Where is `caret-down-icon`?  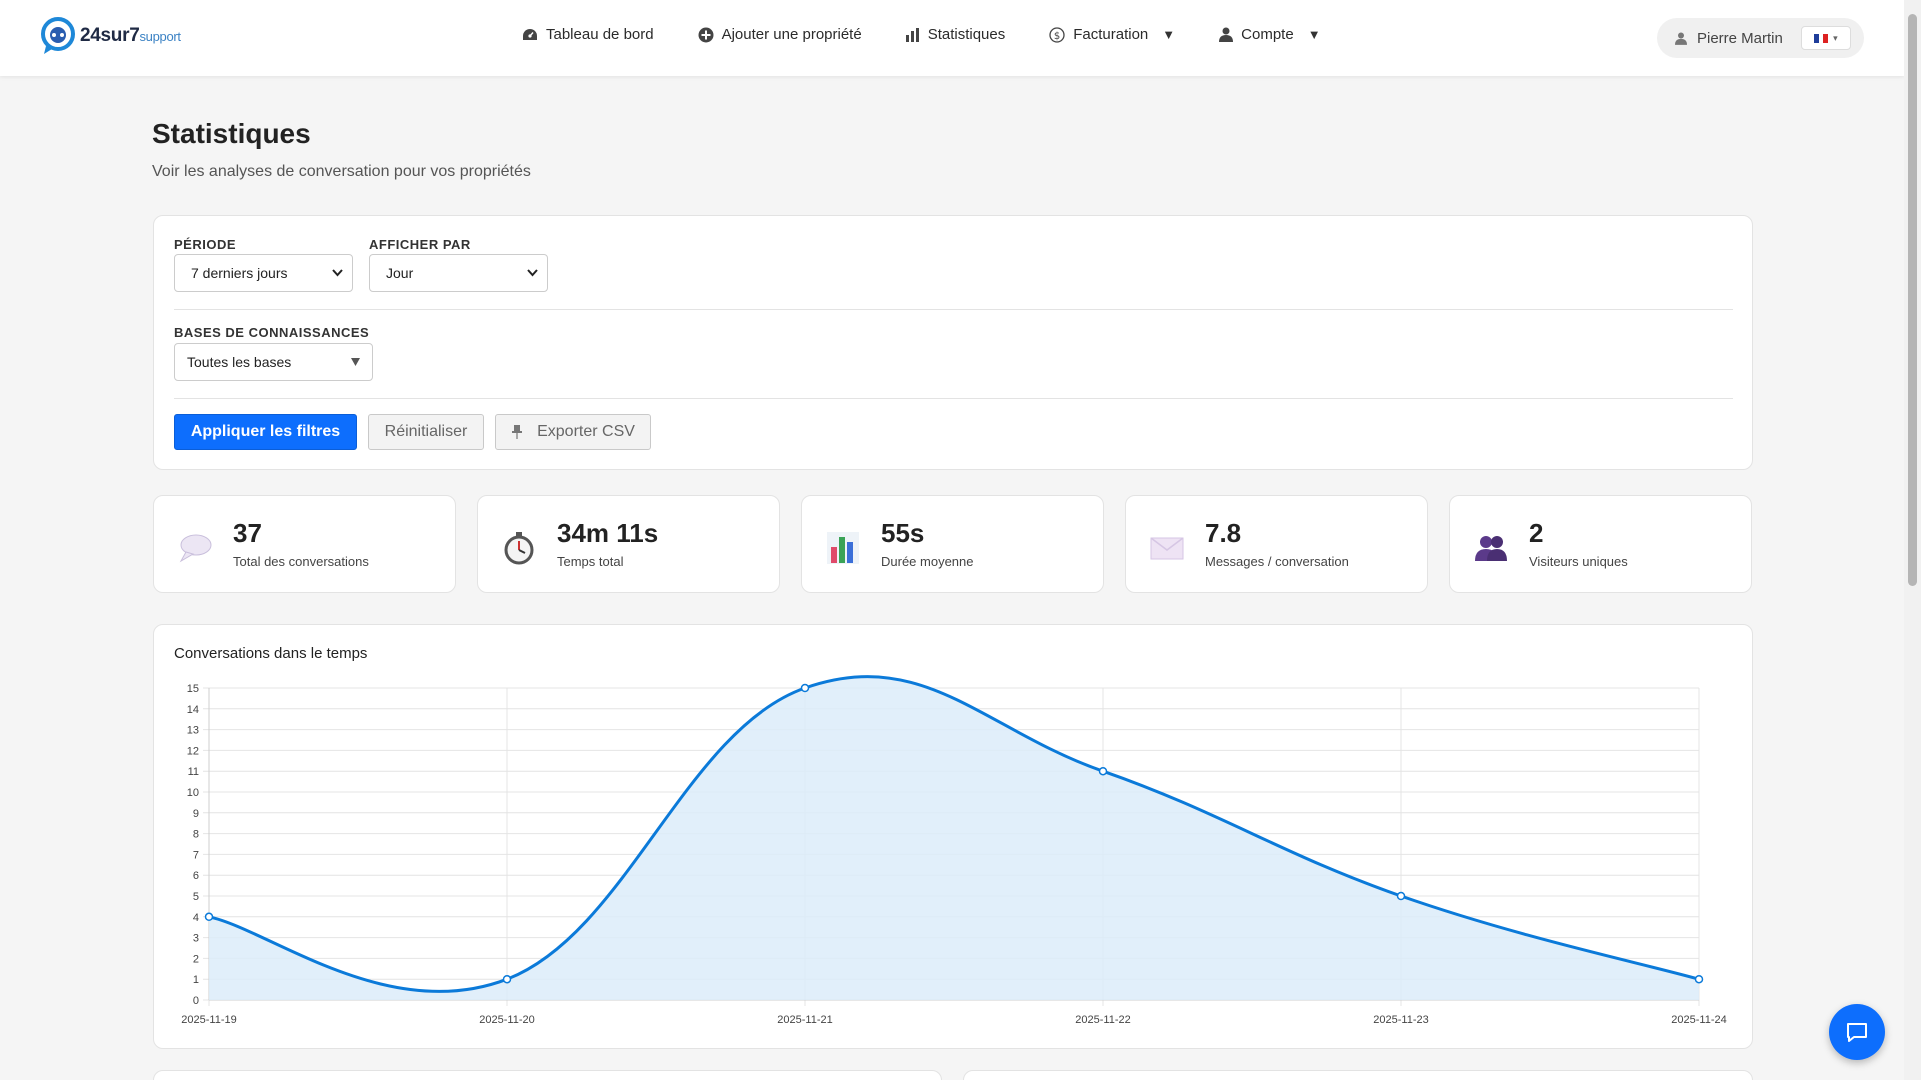 caret-down-icon is located at coordinates (355, 362).